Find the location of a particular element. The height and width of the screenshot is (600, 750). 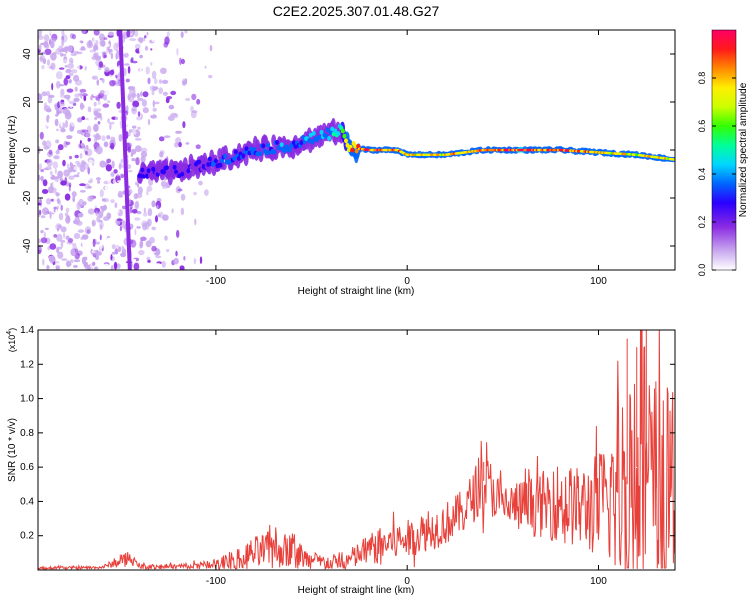

spectrogram-x-tick-label: -100 is located at coordinates (216, 281).